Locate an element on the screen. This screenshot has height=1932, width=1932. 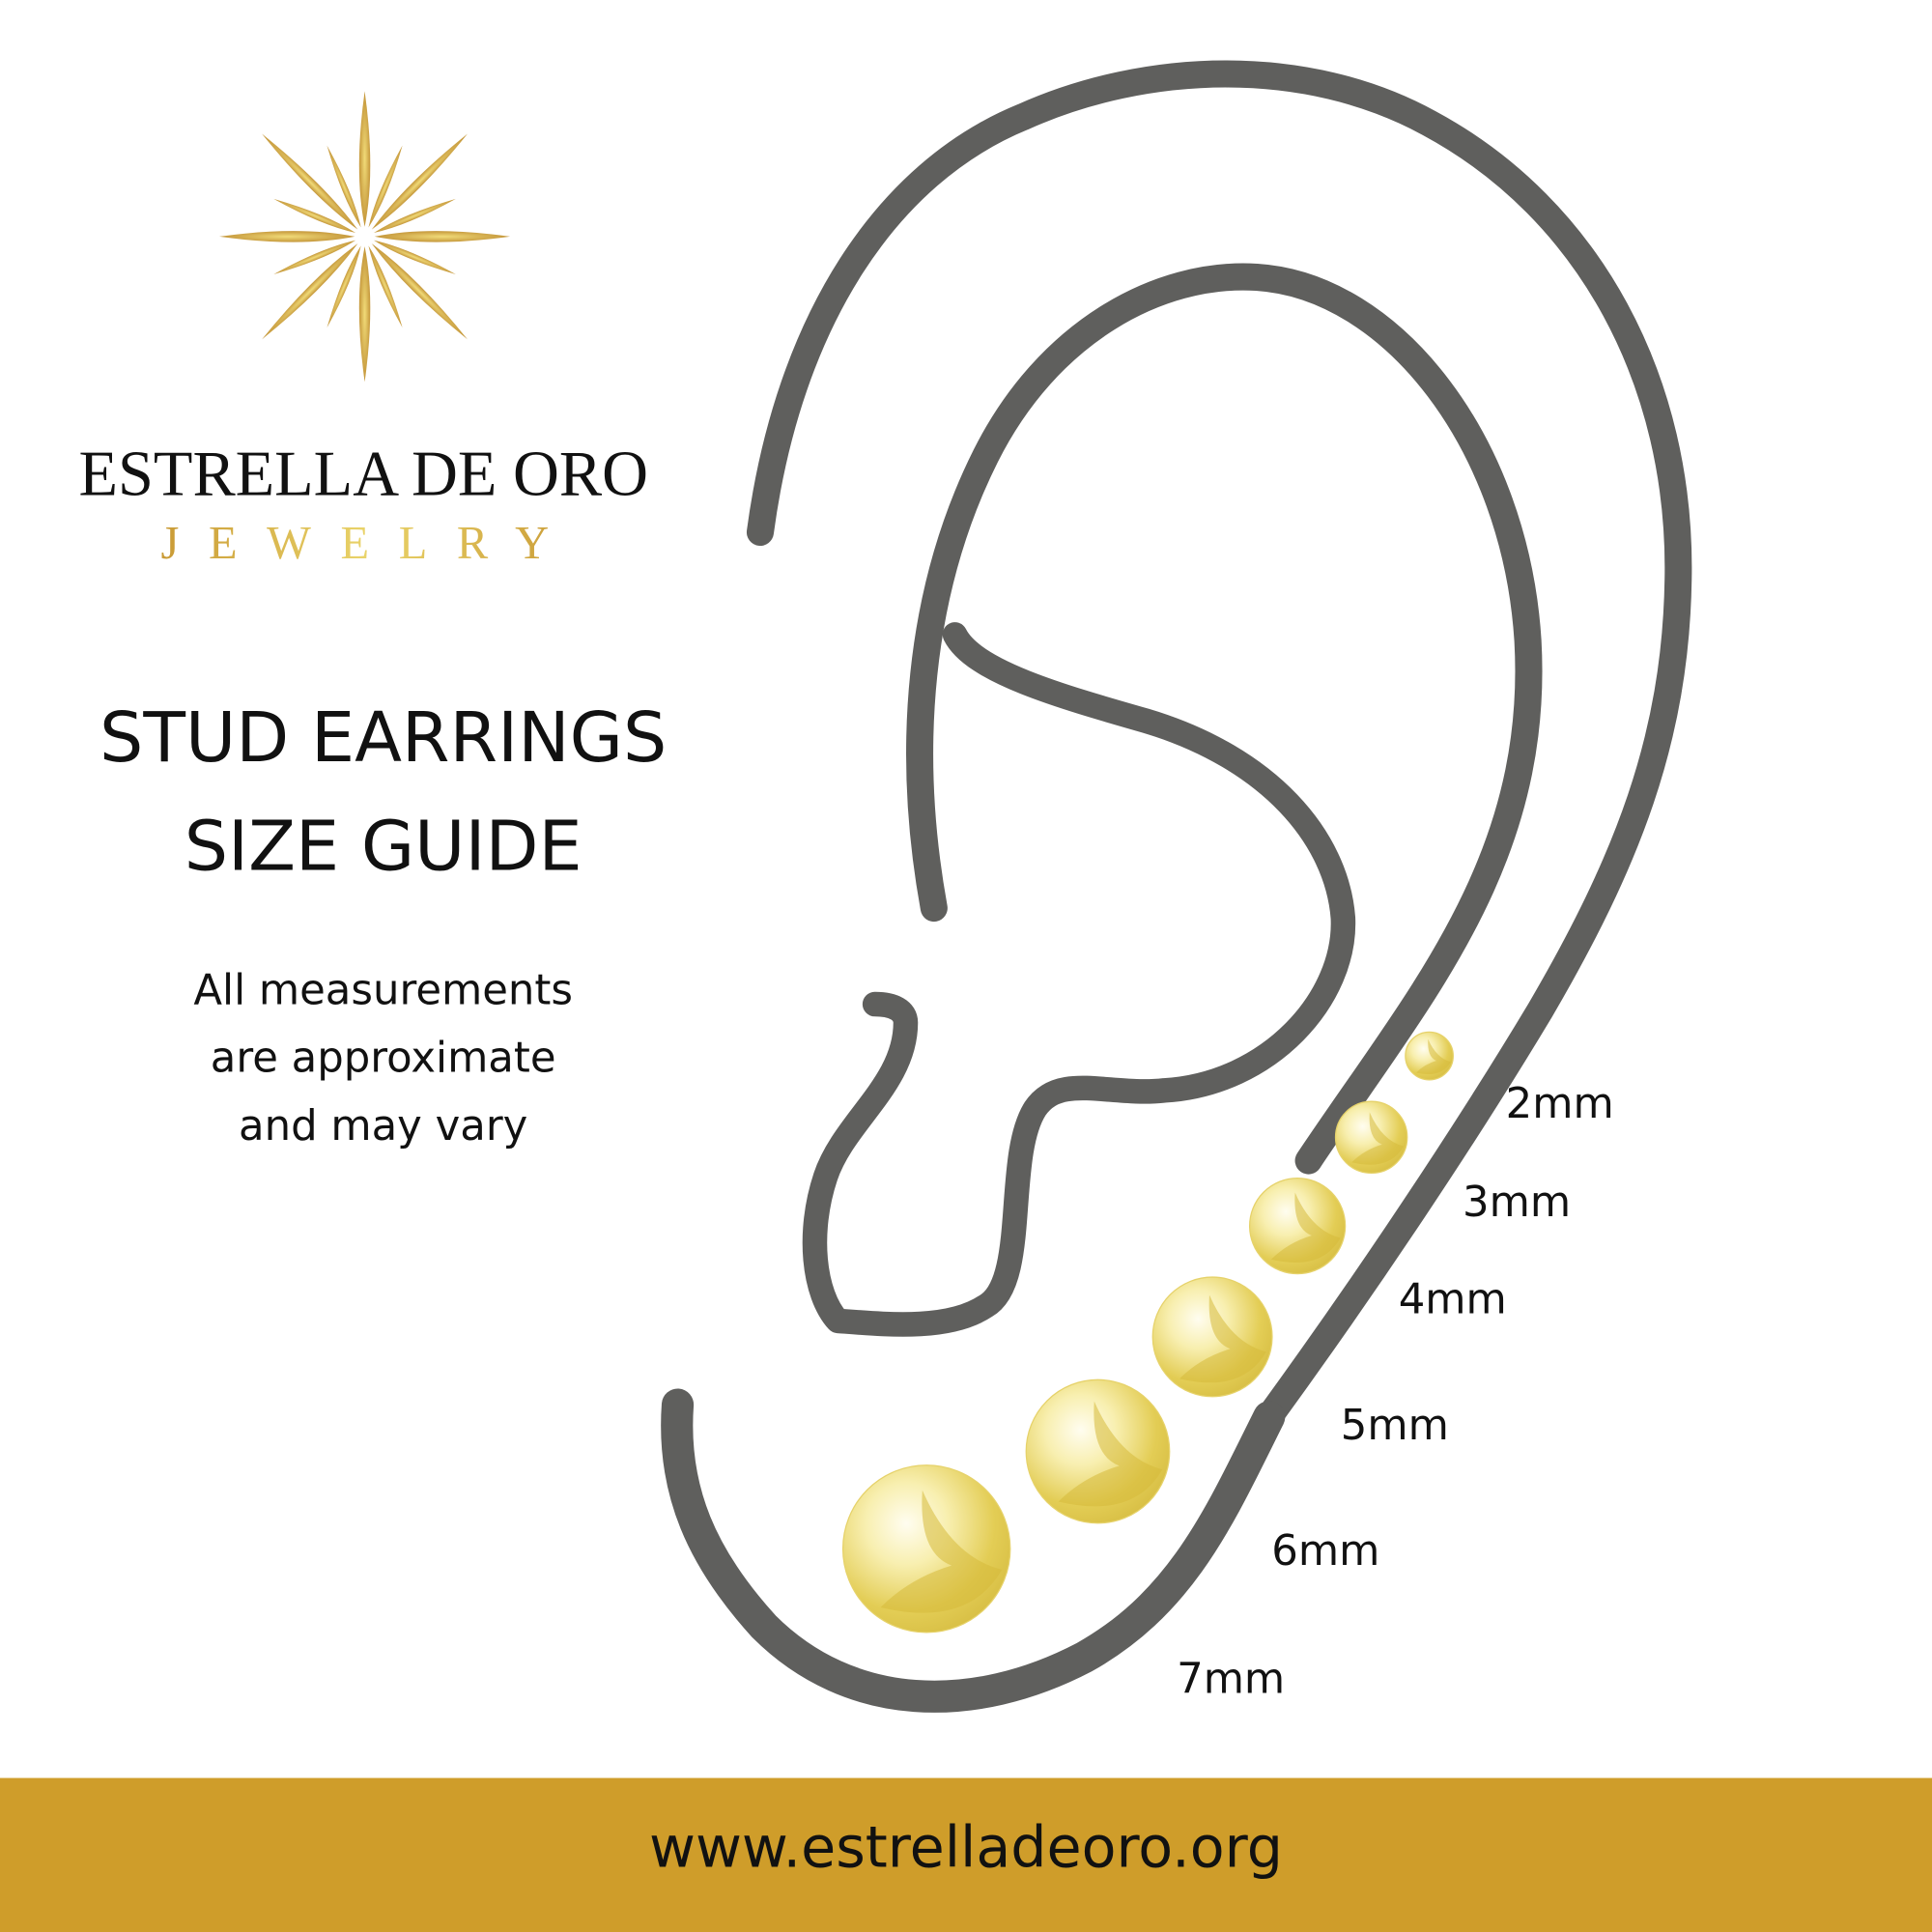
stud-item-2mm: 2mm is located at coordinates (1509, 1079).